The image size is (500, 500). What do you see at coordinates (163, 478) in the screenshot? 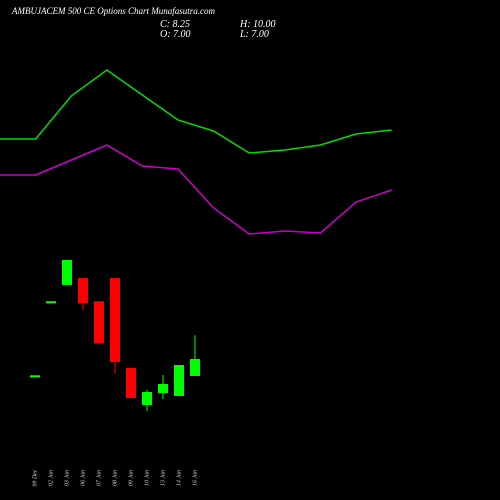
I see `x-tick-label: 13 Jan` at bounding box center [163, 478].